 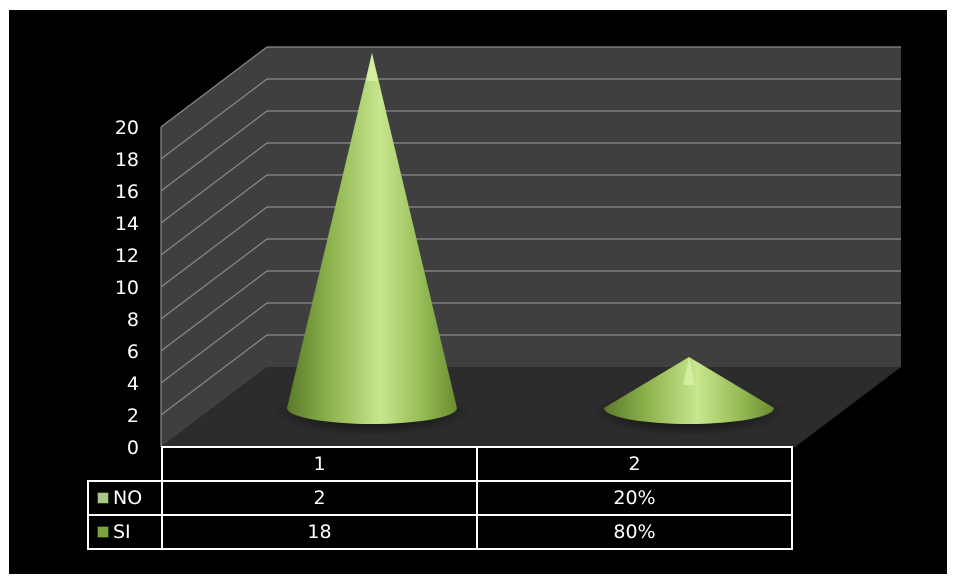 What do you see at coordinates (133, 352) in the screenshot?
I see `y-tick-label: 6` at bounding box center [133, 352].